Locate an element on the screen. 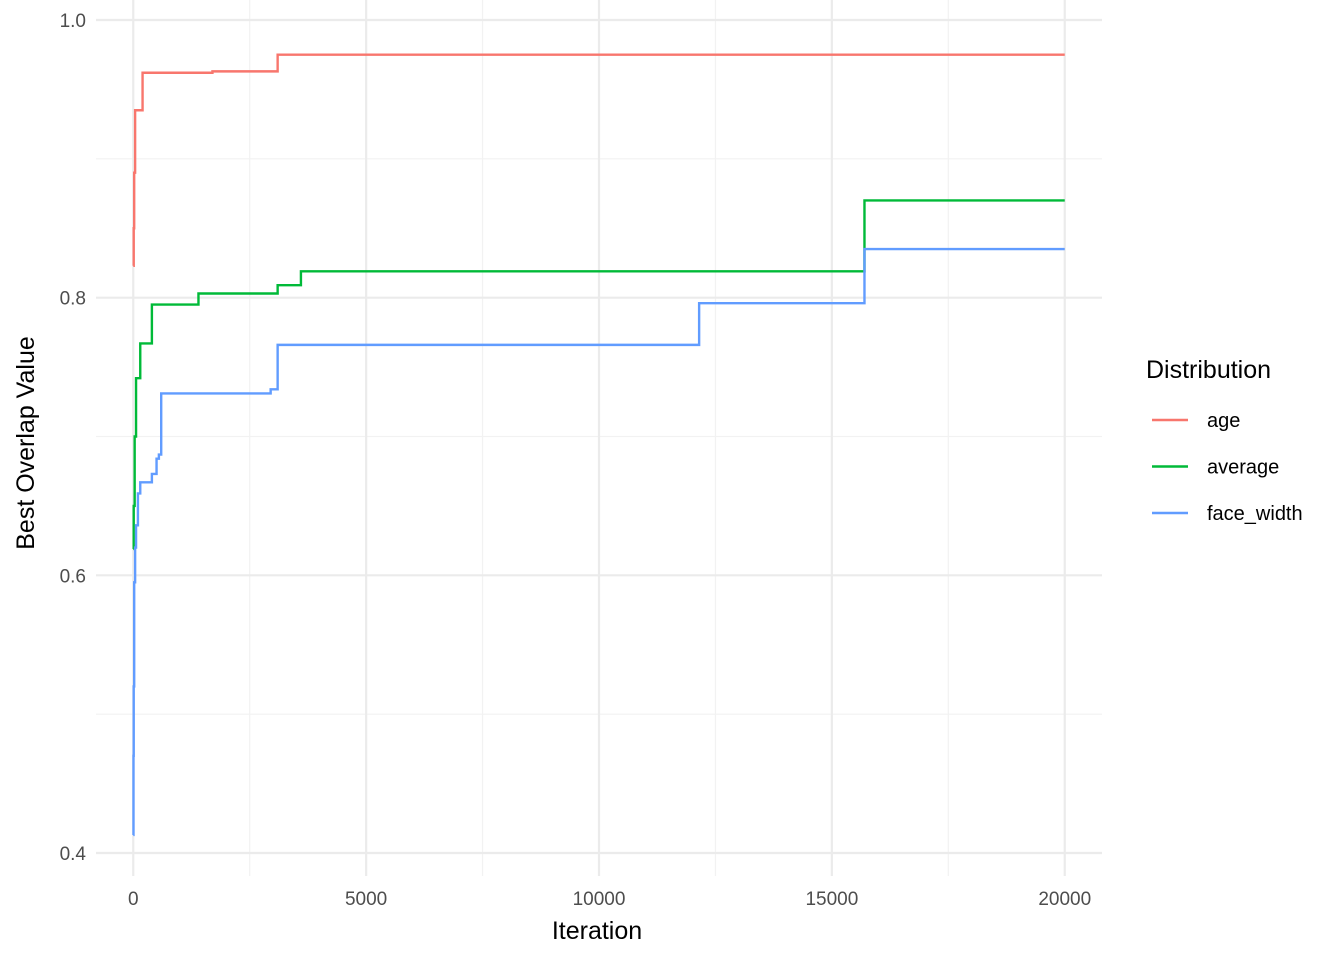  legend: Distribution age average face_width is located at coordinates (1224, 440).